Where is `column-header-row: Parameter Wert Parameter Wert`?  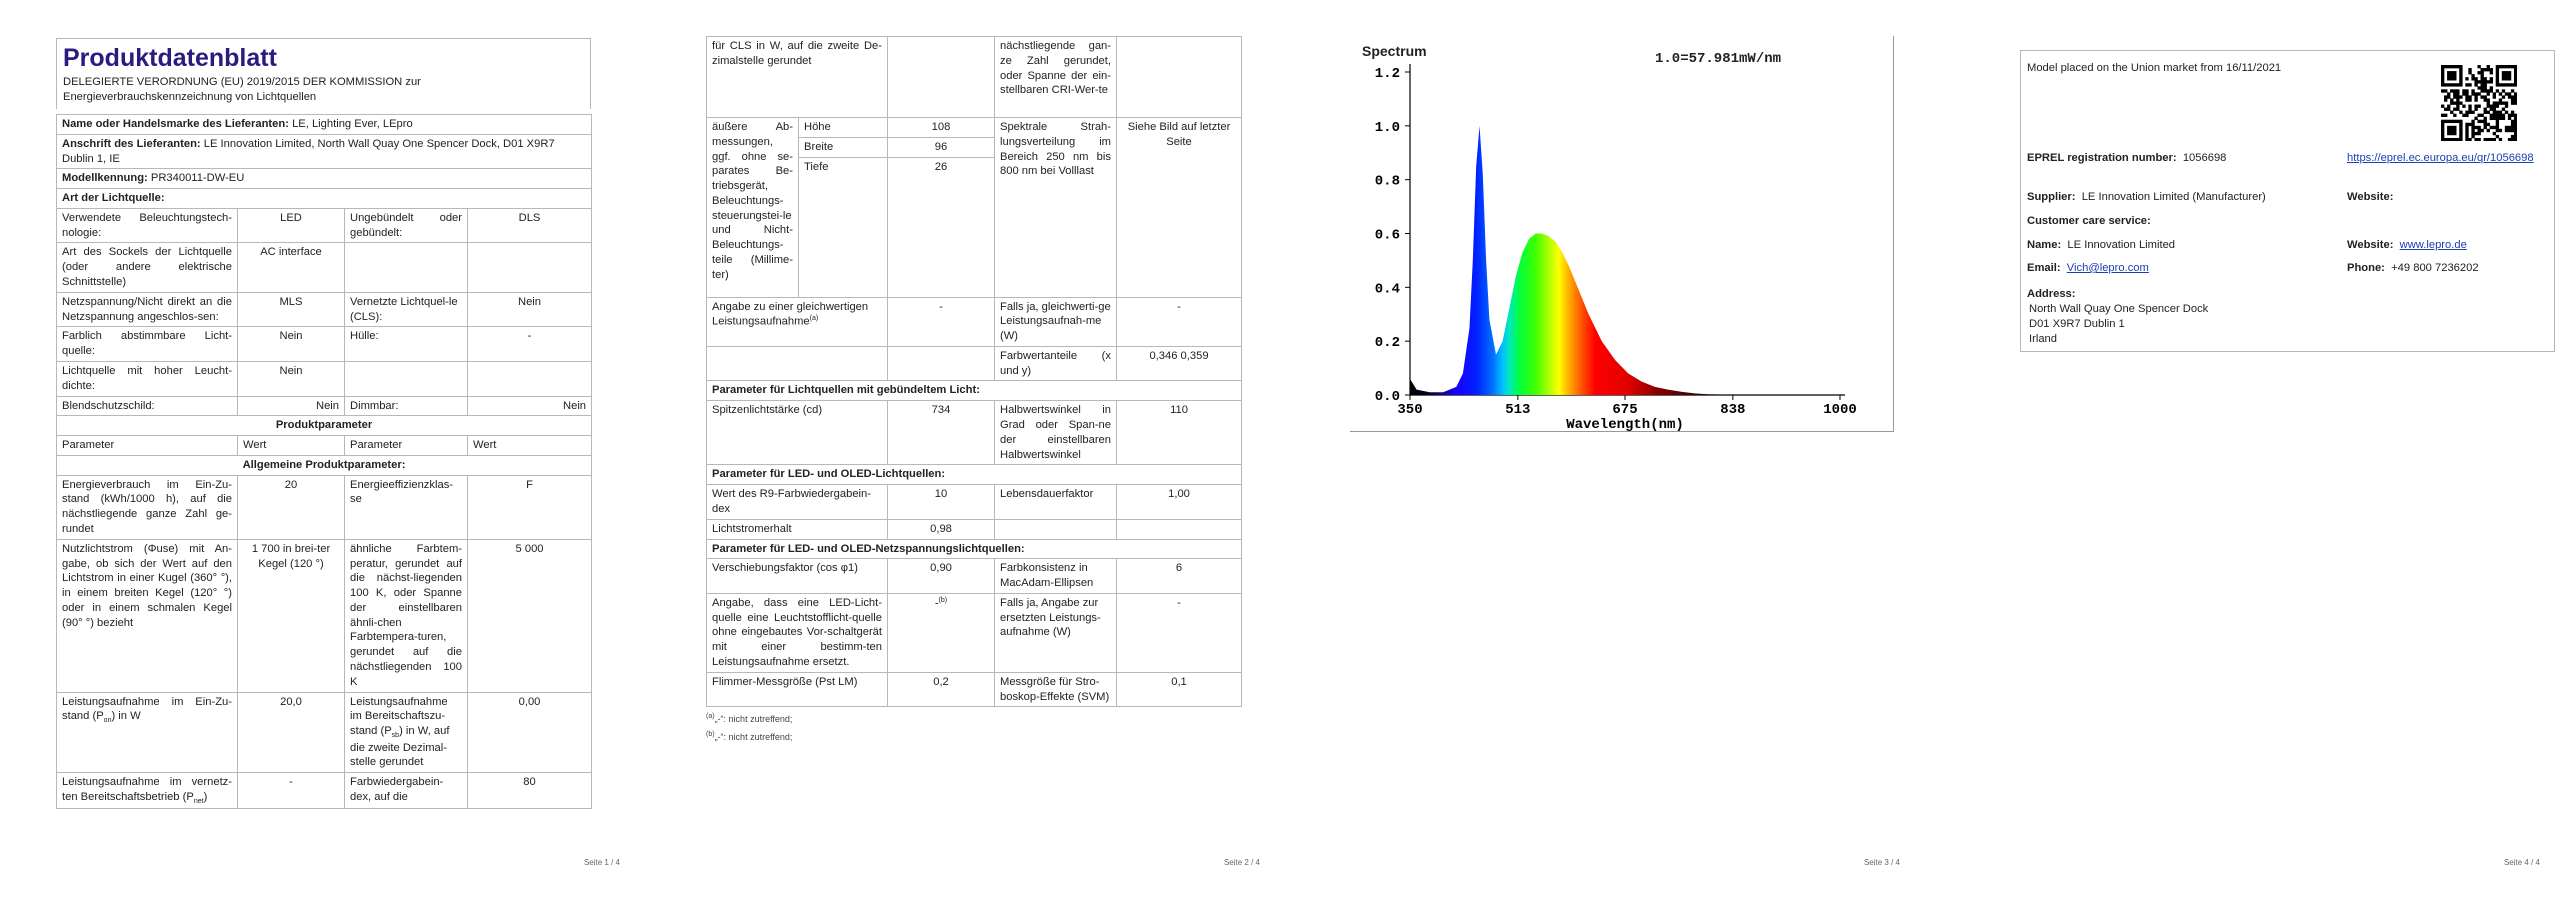
column-header-row: Parameter Wert Parameter Wert is located at coordinates (324, 445).